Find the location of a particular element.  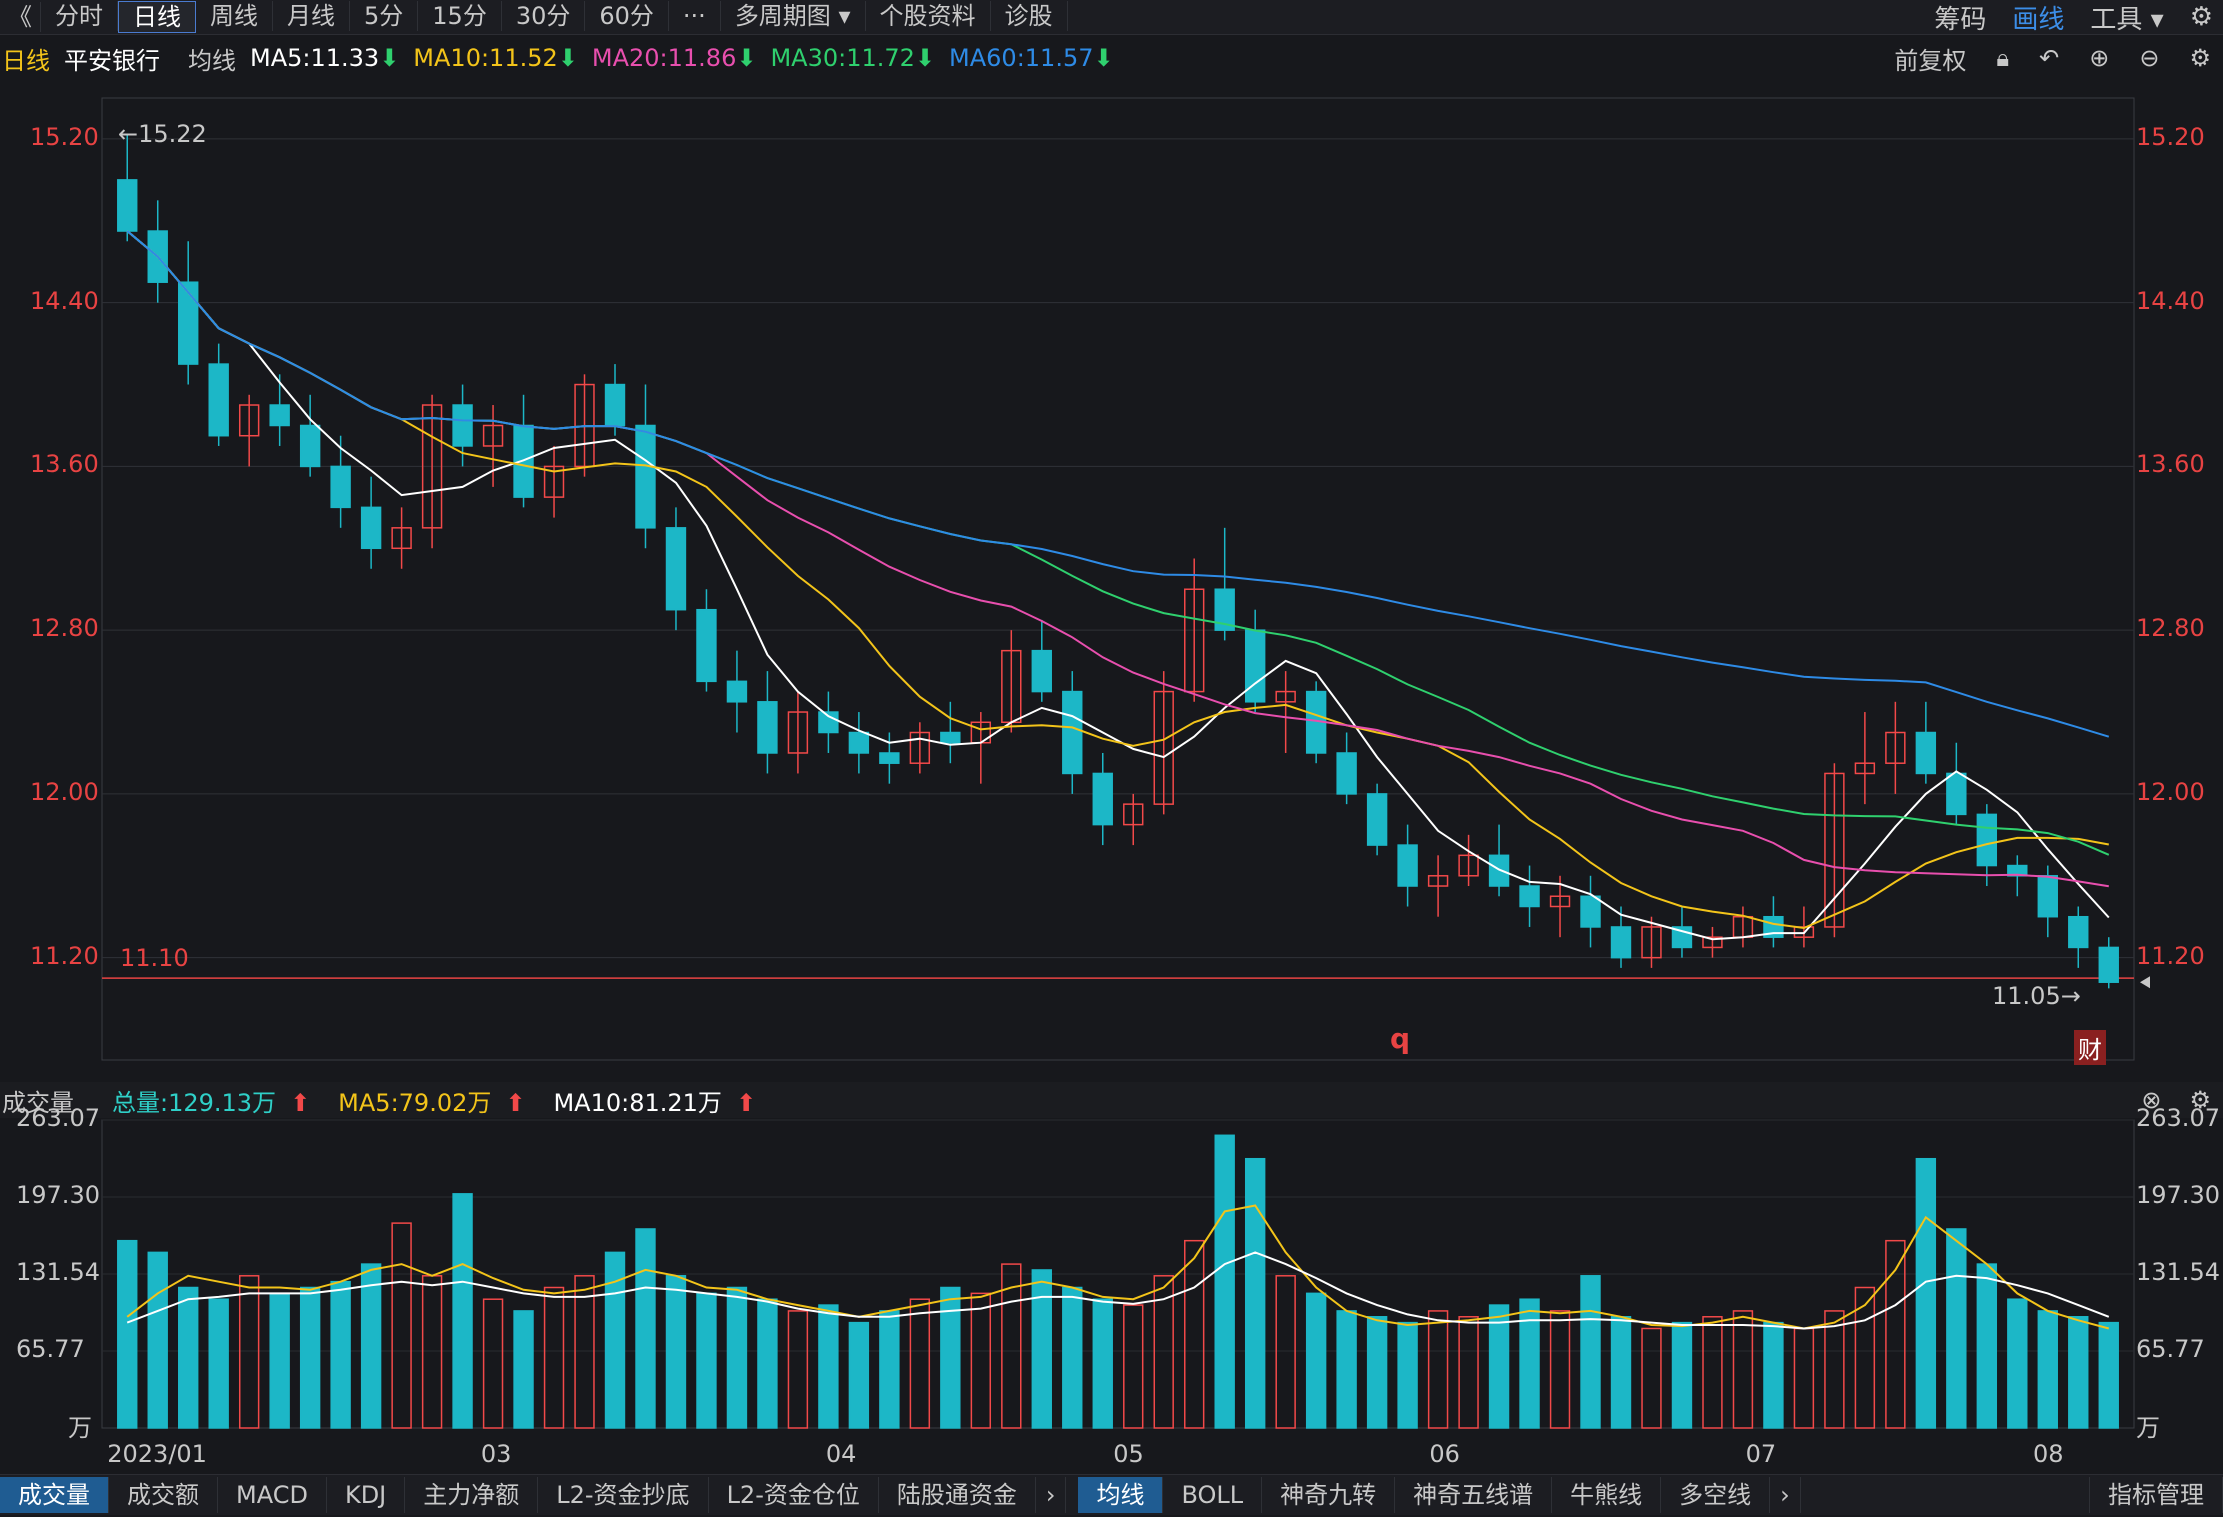

period-tab: 周线 is located at coordinates (234, 16).